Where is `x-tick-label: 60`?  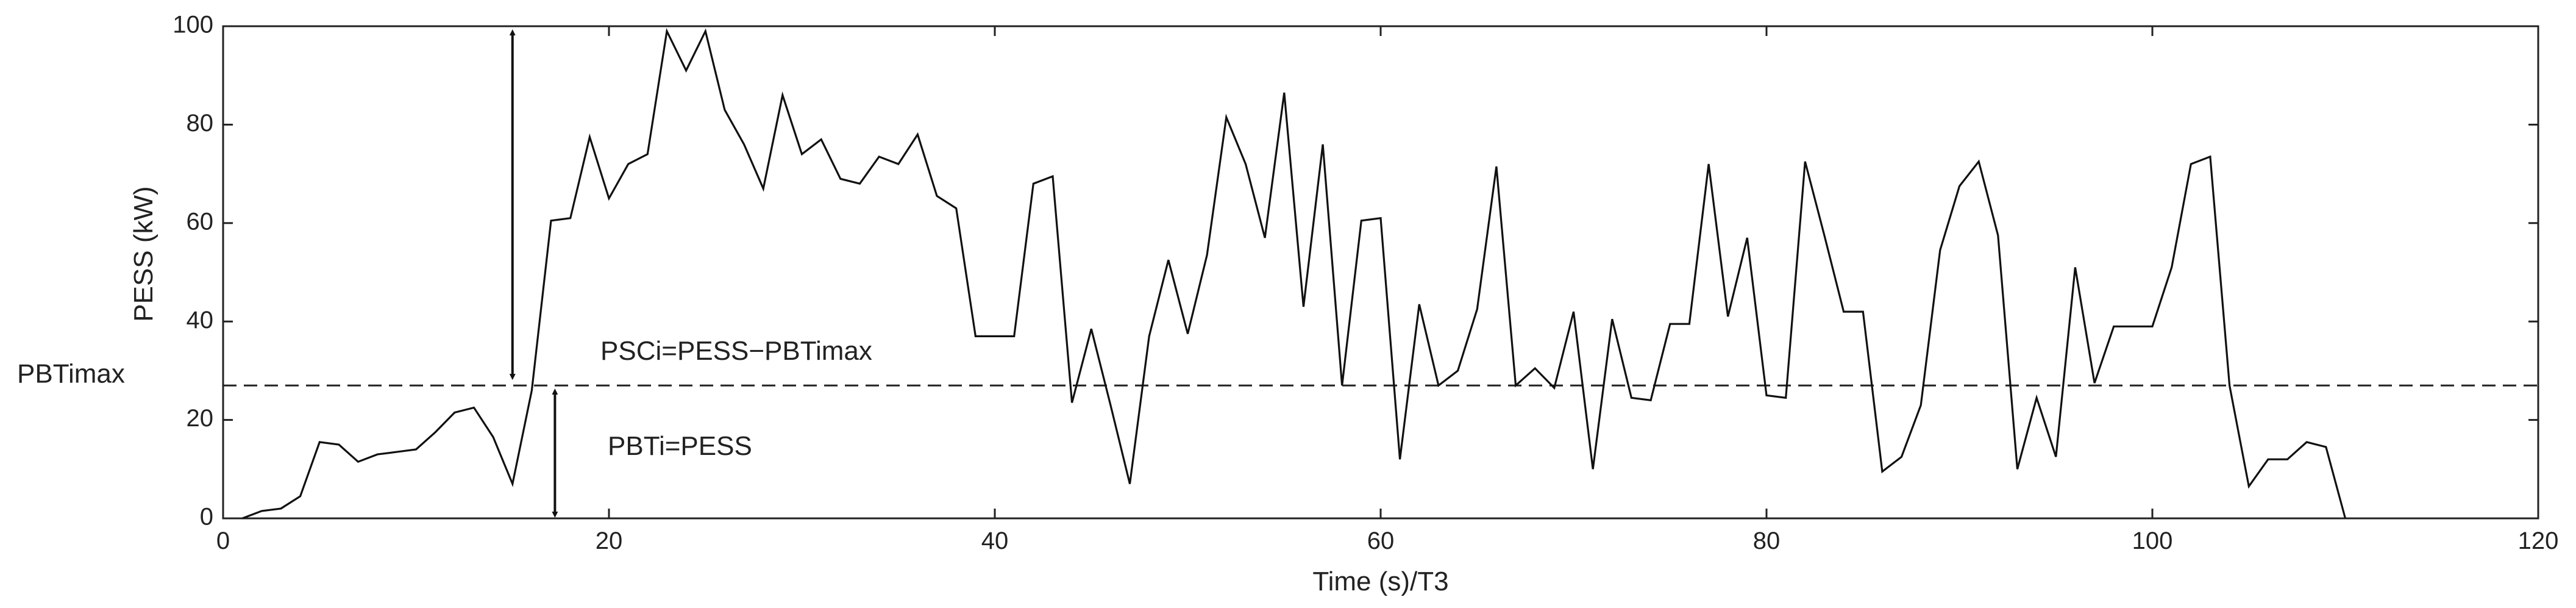
x-tick-label: 60 is located at coordinates (1381, 541).